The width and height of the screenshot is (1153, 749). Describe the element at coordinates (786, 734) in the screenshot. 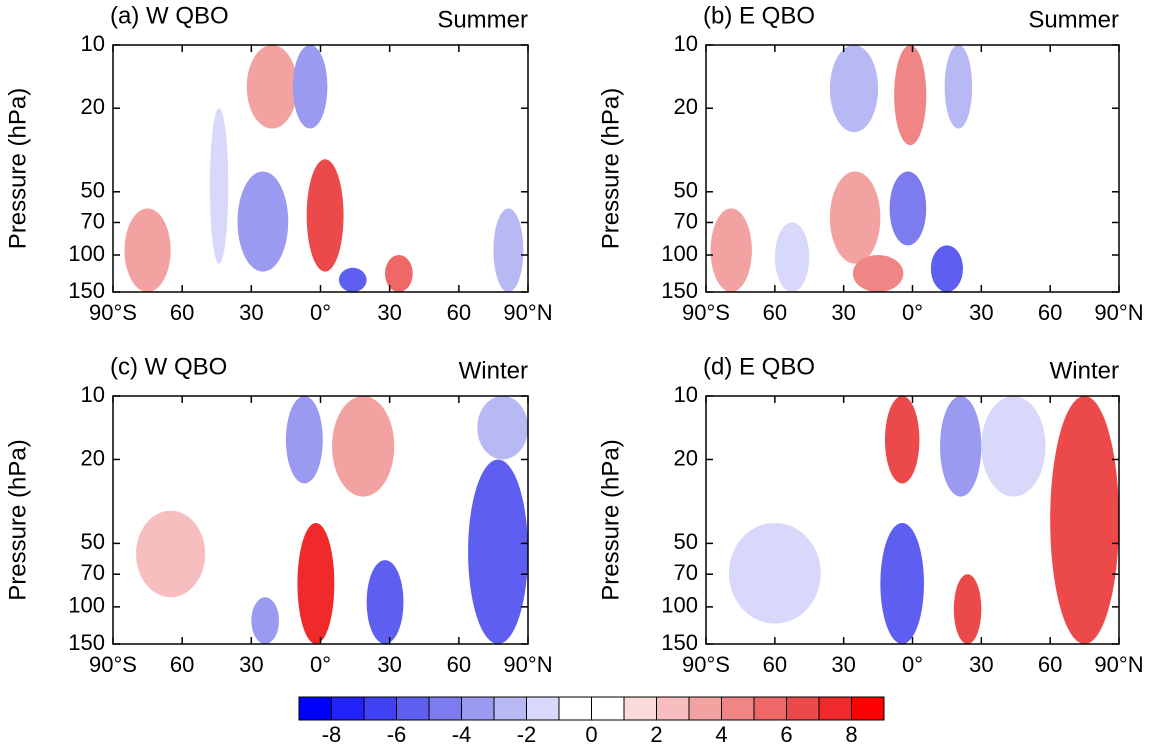

I see `colorbar-label: 6` at that location.